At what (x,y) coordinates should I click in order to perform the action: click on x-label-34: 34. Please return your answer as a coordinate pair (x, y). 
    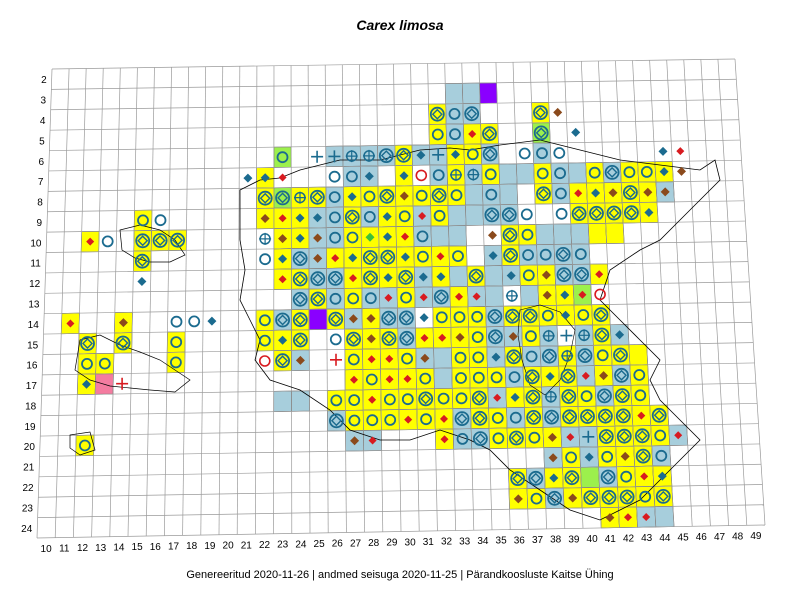
    Looking at the image, I should click on (483, 541).